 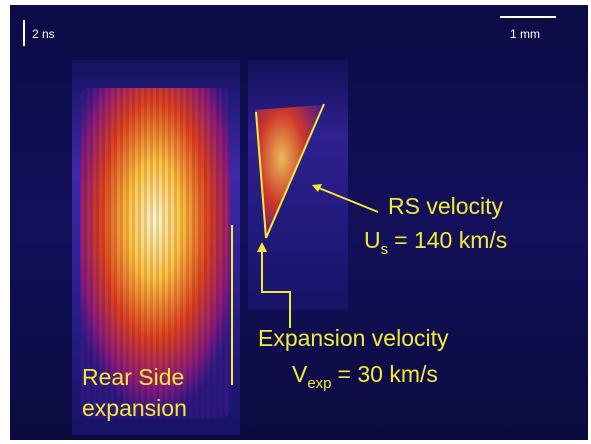 I want to click on rear-label: Rear Side, so click(x=133, y=377).